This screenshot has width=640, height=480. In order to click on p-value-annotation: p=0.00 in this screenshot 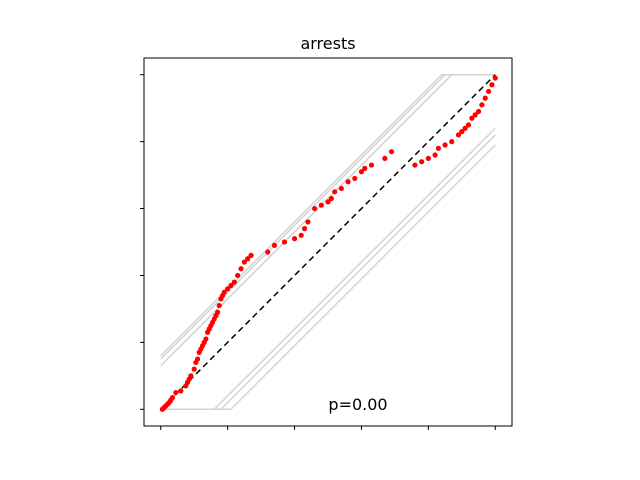, I will do `click(357, 404)`.